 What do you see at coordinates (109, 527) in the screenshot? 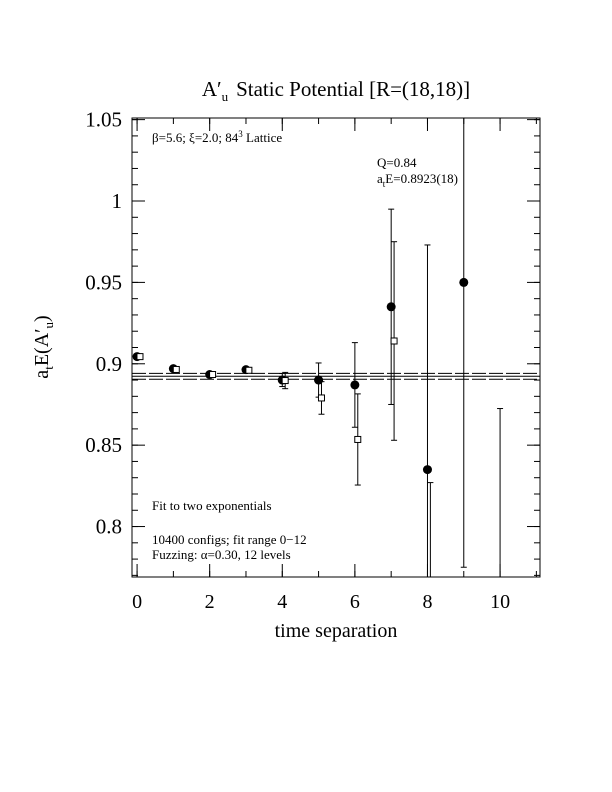
I see `y-tick-label: 0.8` at bounding box center [109, 527].